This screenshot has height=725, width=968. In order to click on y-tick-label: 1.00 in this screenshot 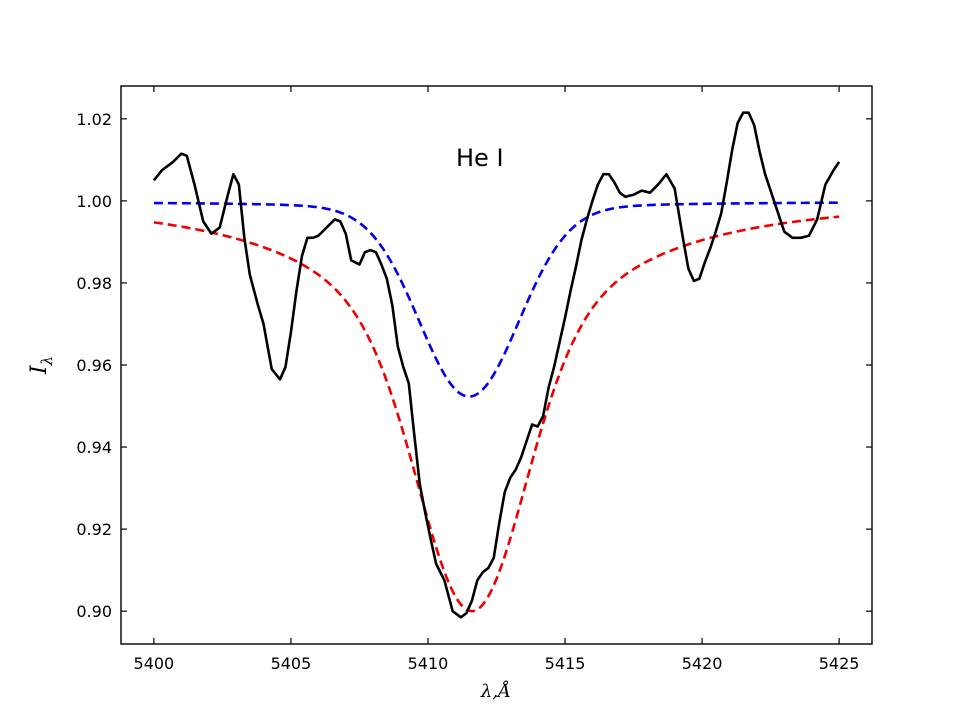, I will do `click(94, 201)`.